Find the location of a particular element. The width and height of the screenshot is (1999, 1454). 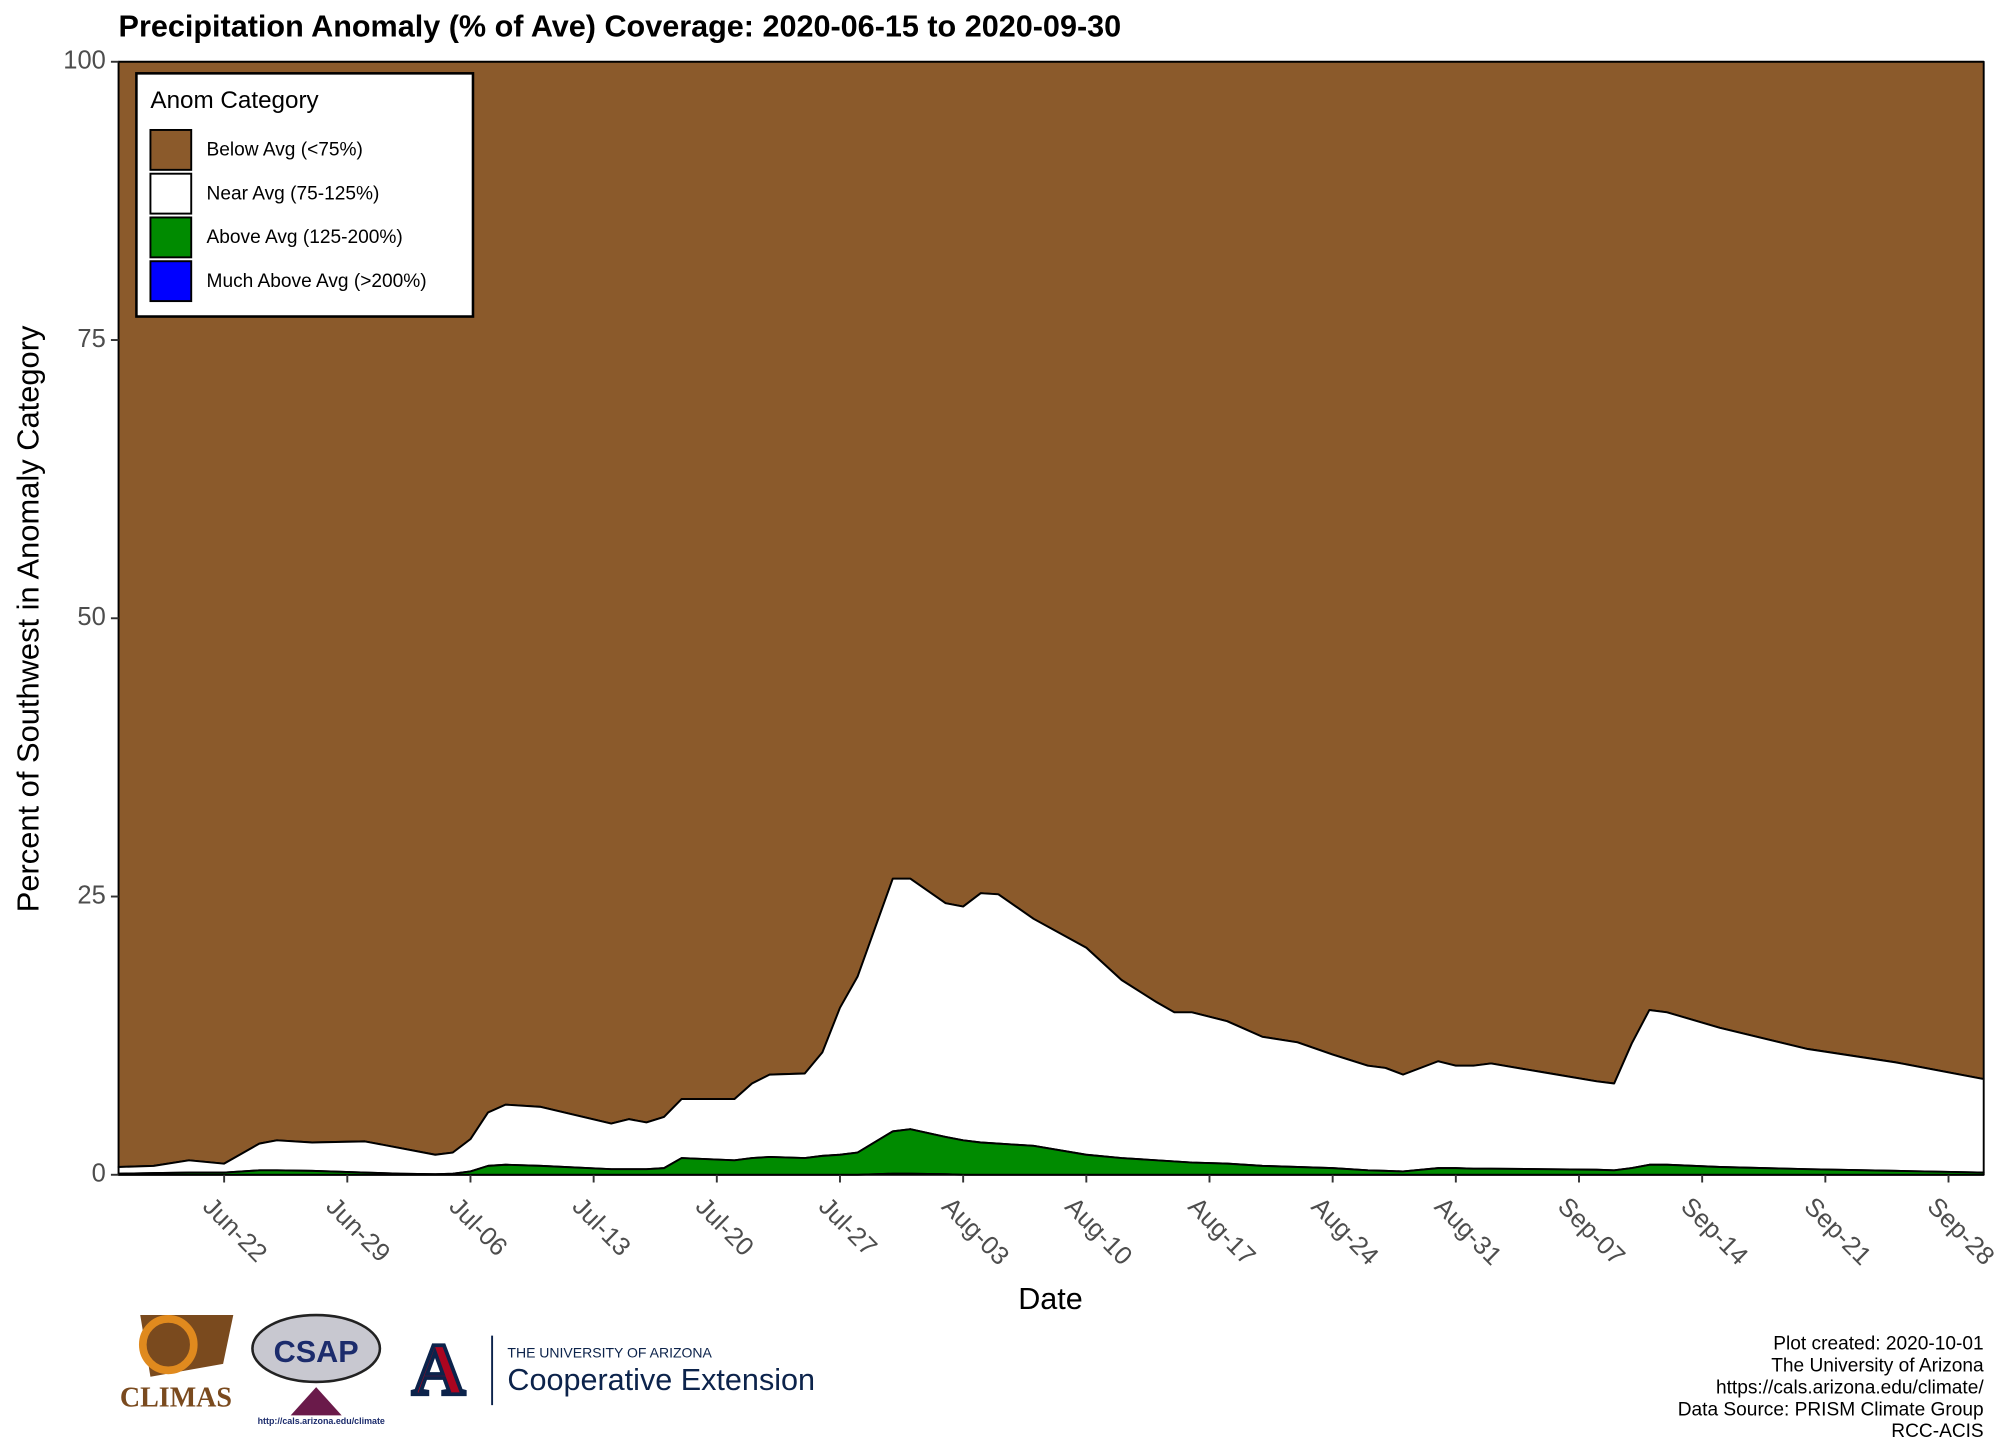

y-axis-title: Percent of Southwest in Anomaly Category is located at coordinates (28, 618).